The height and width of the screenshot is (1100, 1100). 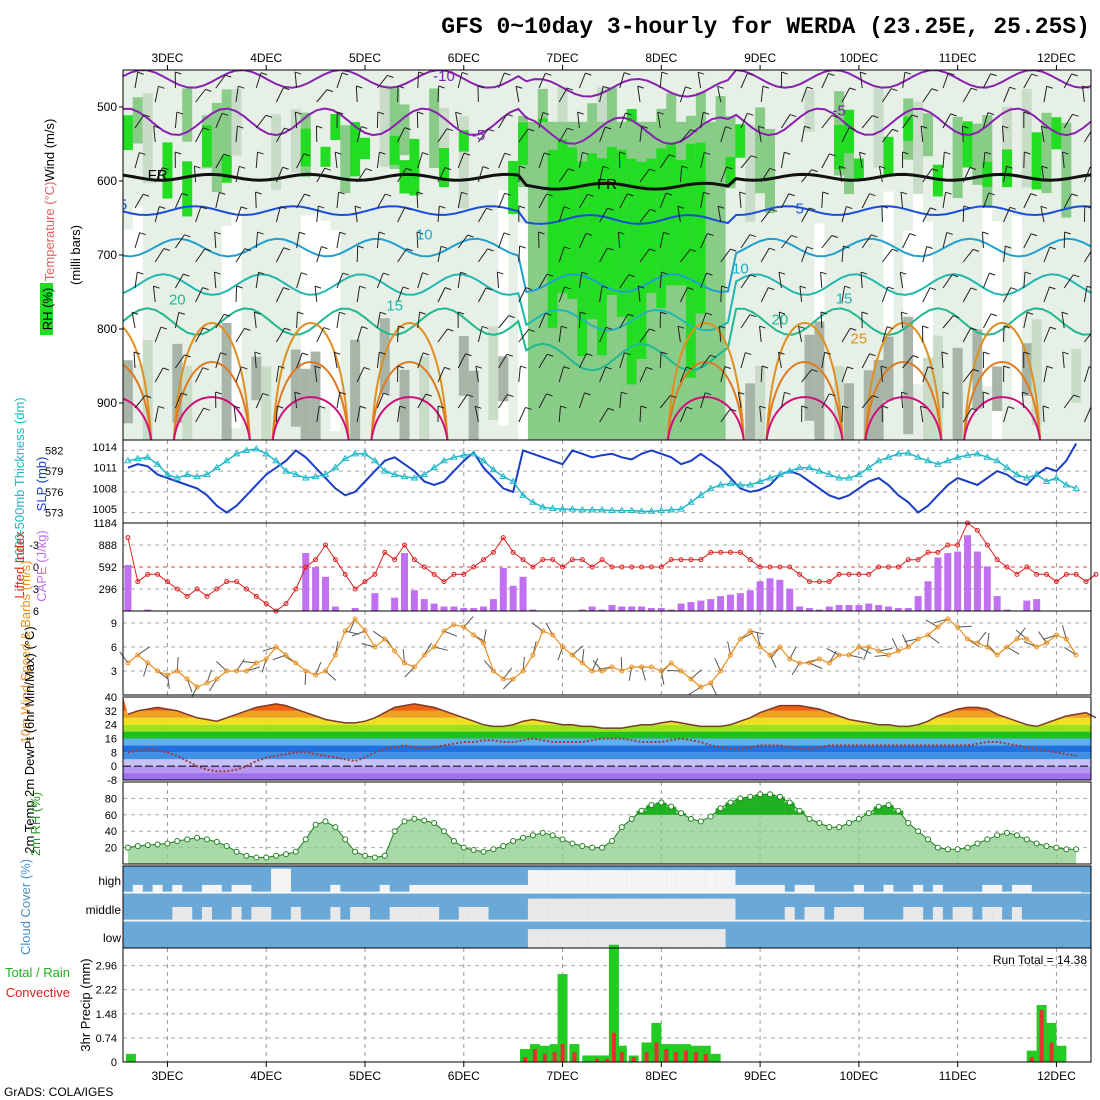 I want to click on temp-fill, so click(x=607, y=738).